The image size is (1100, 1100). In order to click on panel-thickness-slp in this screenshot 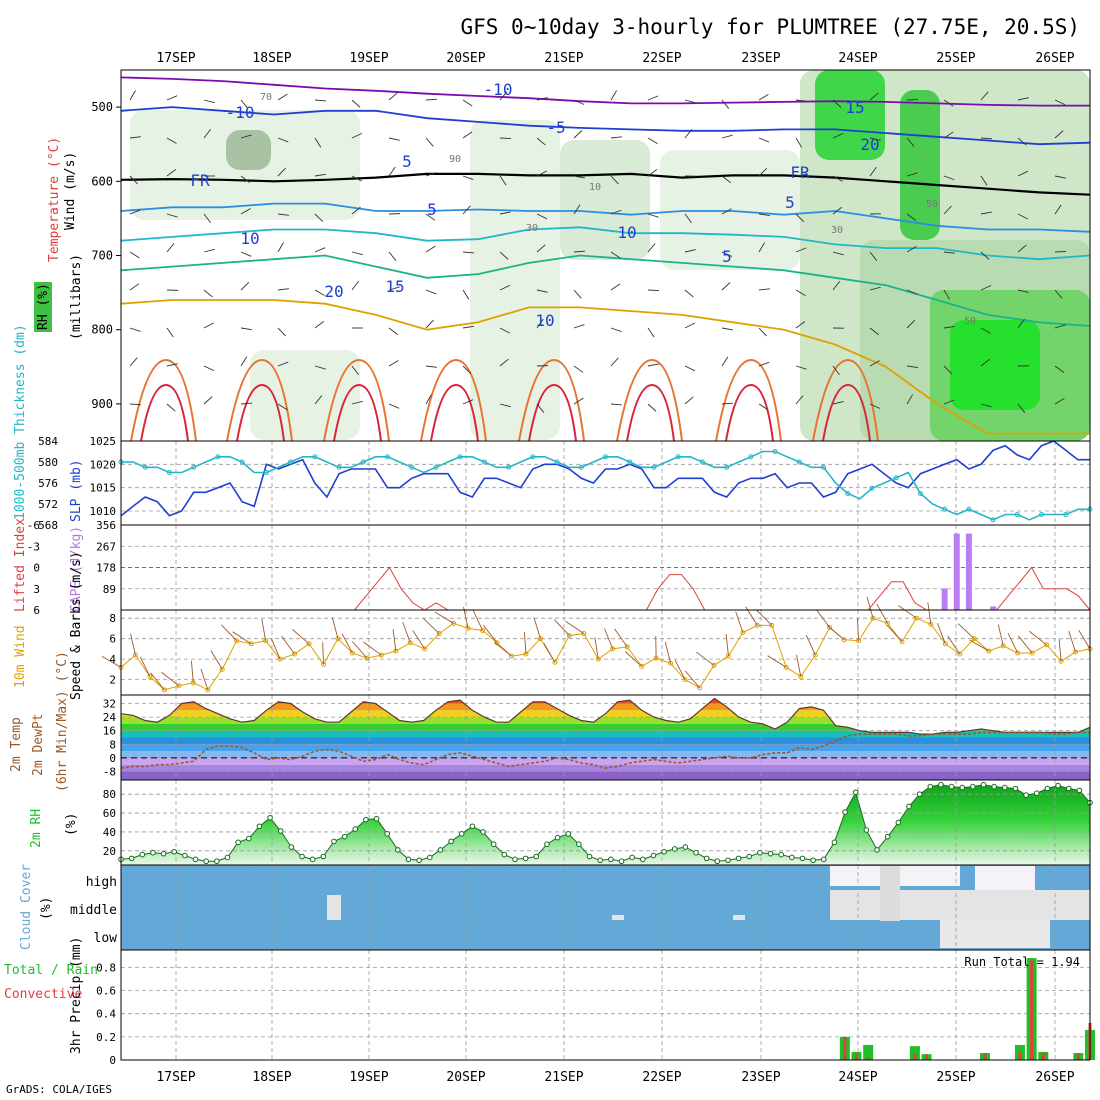, I will do `click(605, 483)`.